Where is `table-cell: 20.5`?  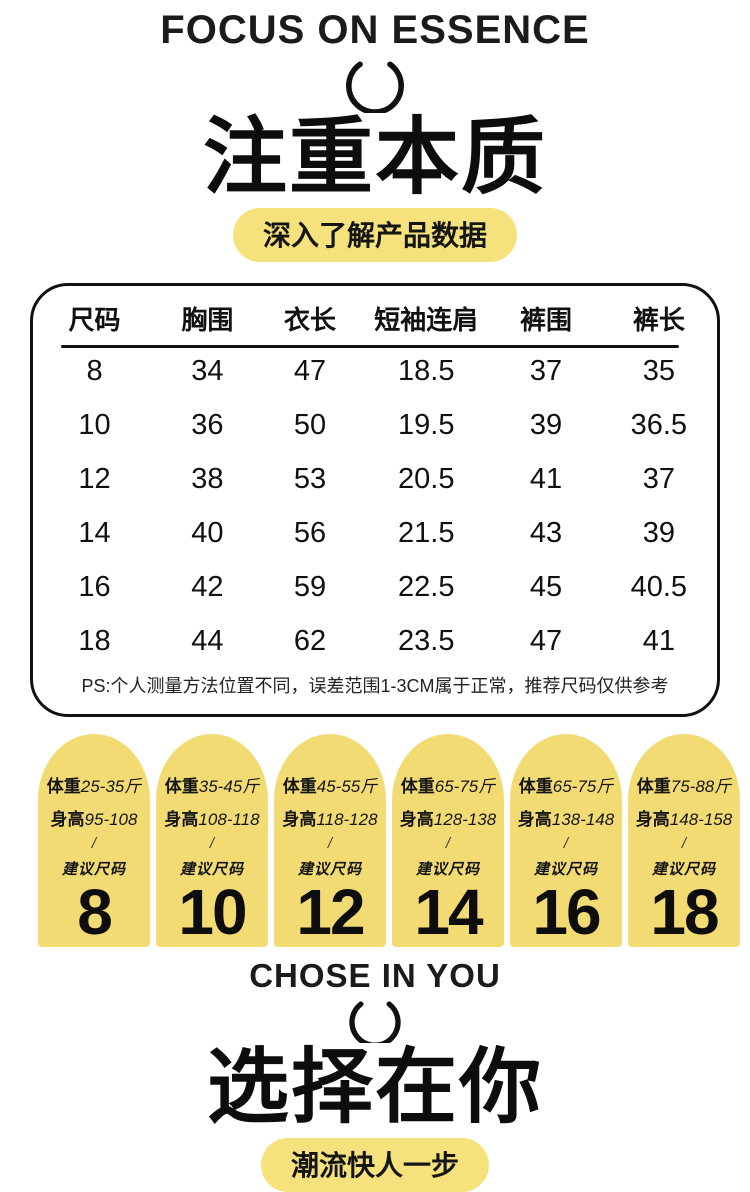 table-cell: 20.5 is located at coordinates (426, 478).